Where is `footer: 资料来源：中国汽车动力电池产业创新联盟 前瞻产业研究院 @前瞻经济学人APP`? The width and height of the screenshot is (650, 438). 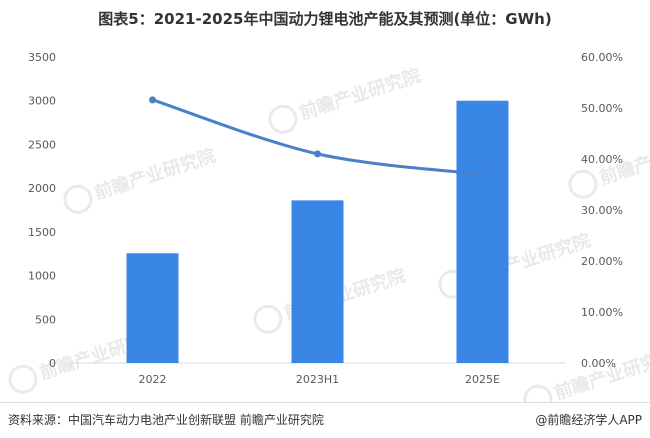 footer: 资料来源：中国汽车动力电池产业创新联盟 前瞻产业研究院 @前瞻经济学人APP is located at coordinates (325, 419).